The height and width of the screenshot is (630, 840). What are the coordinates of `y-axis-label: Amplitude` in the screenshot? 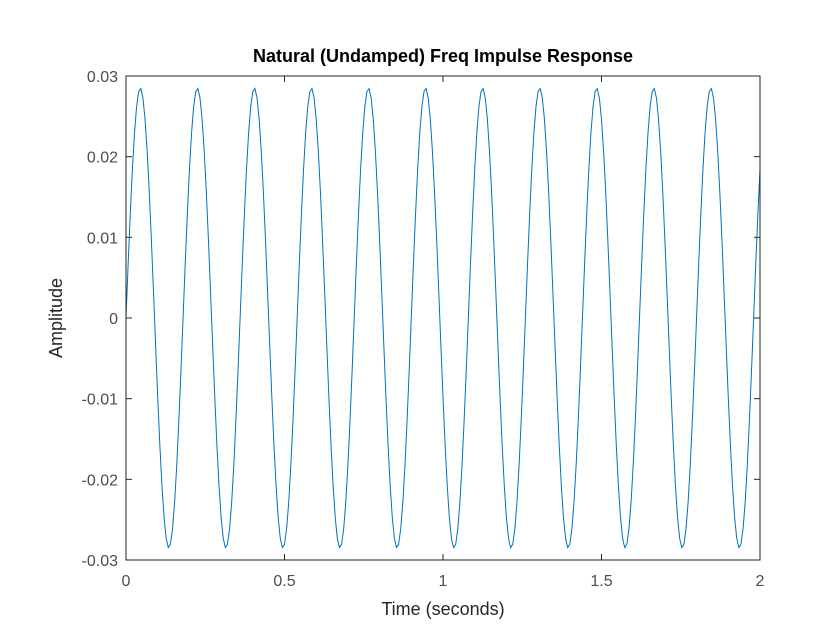 It's located at (56, 318).